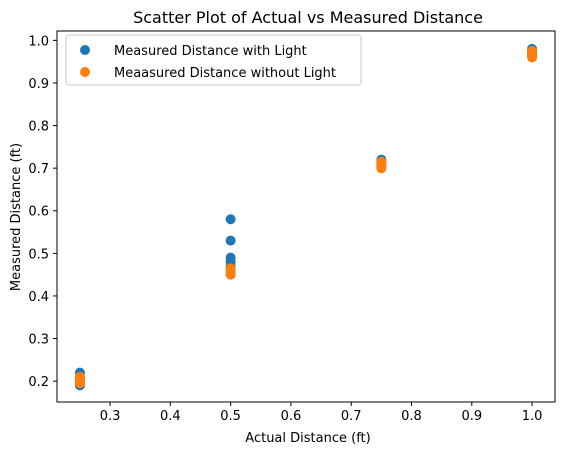 This screenshot has height=460, width=567. Describe the element at coordinates (110, 416) in the screenshot. I see `x-tick-label: 0.3` at that location.